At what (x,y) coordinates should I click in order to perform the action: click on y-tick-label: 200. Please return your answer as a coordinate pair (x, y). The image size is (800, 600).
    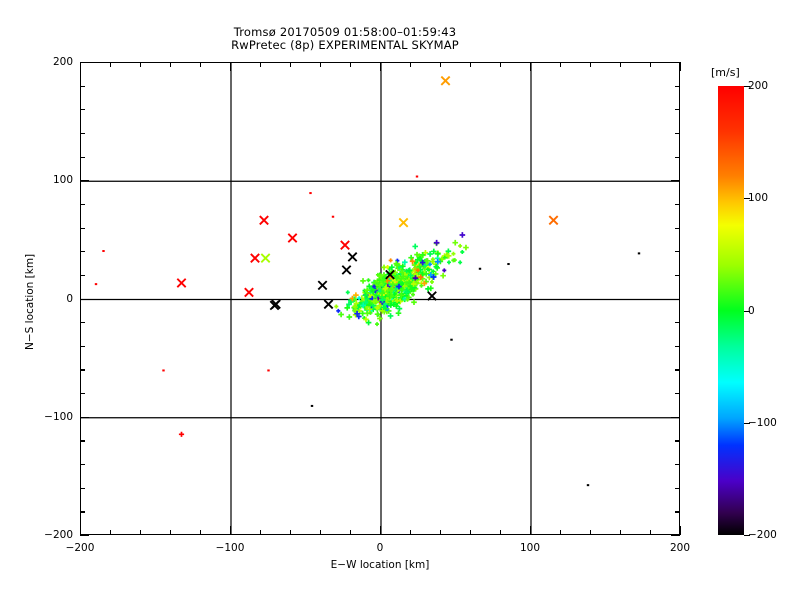
    Looking at the image, I should click on (62, 62).